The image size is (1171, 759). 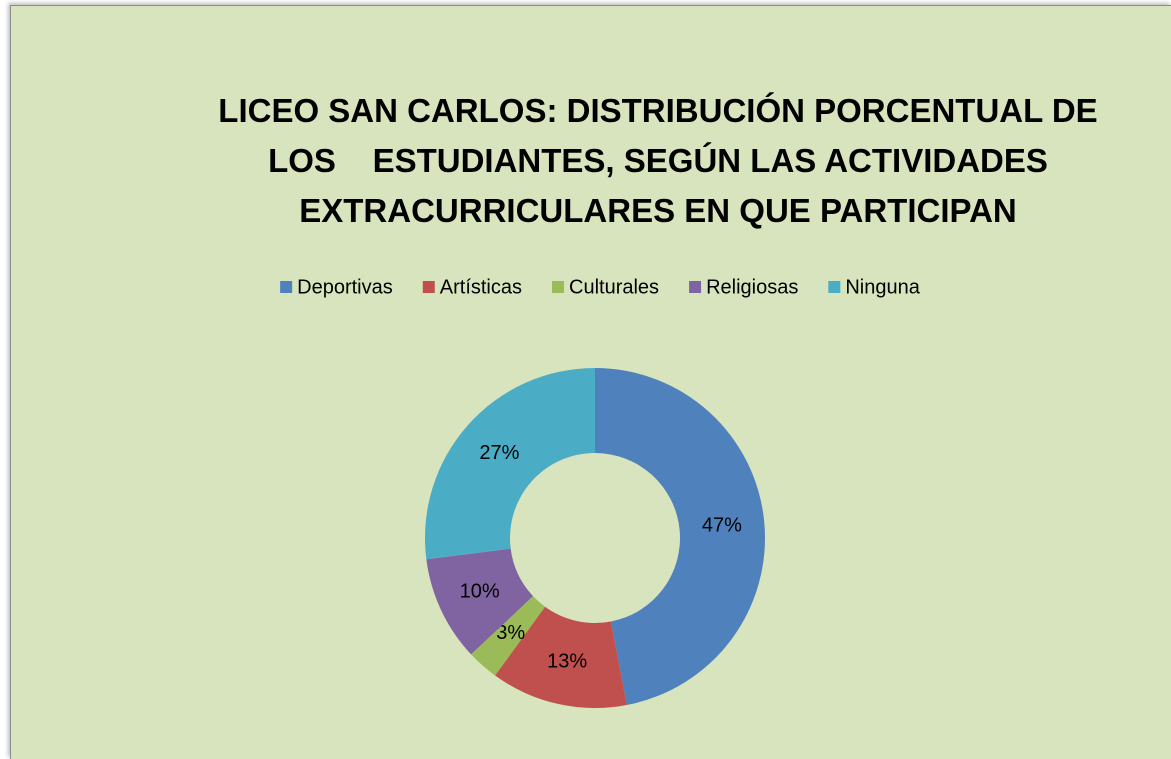 What do you see at coordinates (722, 525) in the screenshot?
I see `data-label: 47%` at bounding box center [722, 525].